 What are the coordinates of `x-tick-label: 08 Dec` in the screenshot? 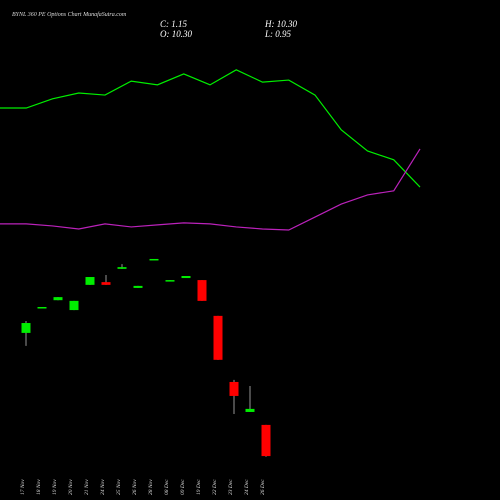 It's located at (167, 487).